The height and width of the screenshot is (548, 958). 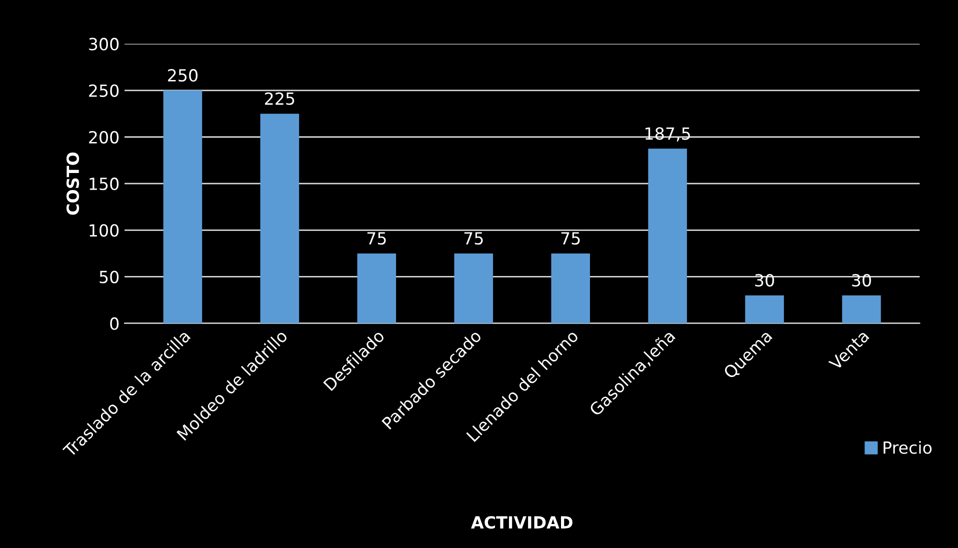 I want to click on y-tick-label: 100, so click(x=104, y=230).